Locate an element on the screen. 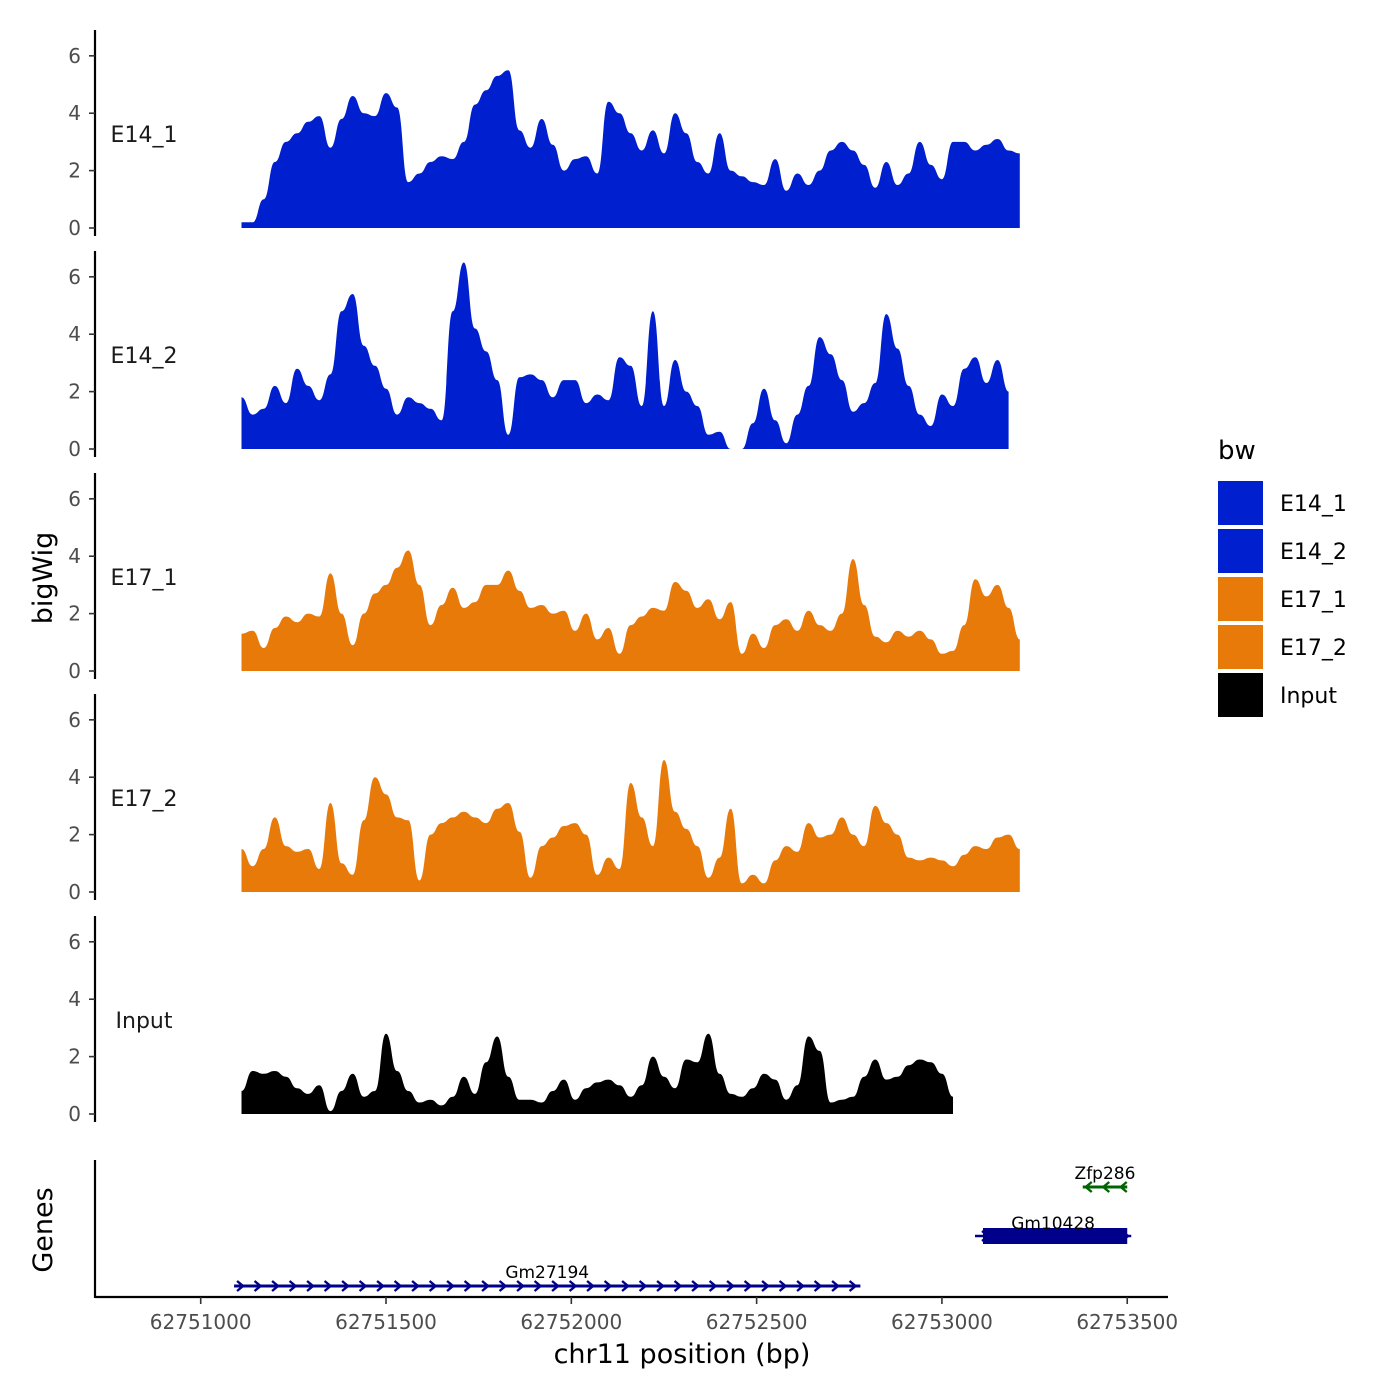  legend-label: E17_2 is located at coordinates (1313, 648).